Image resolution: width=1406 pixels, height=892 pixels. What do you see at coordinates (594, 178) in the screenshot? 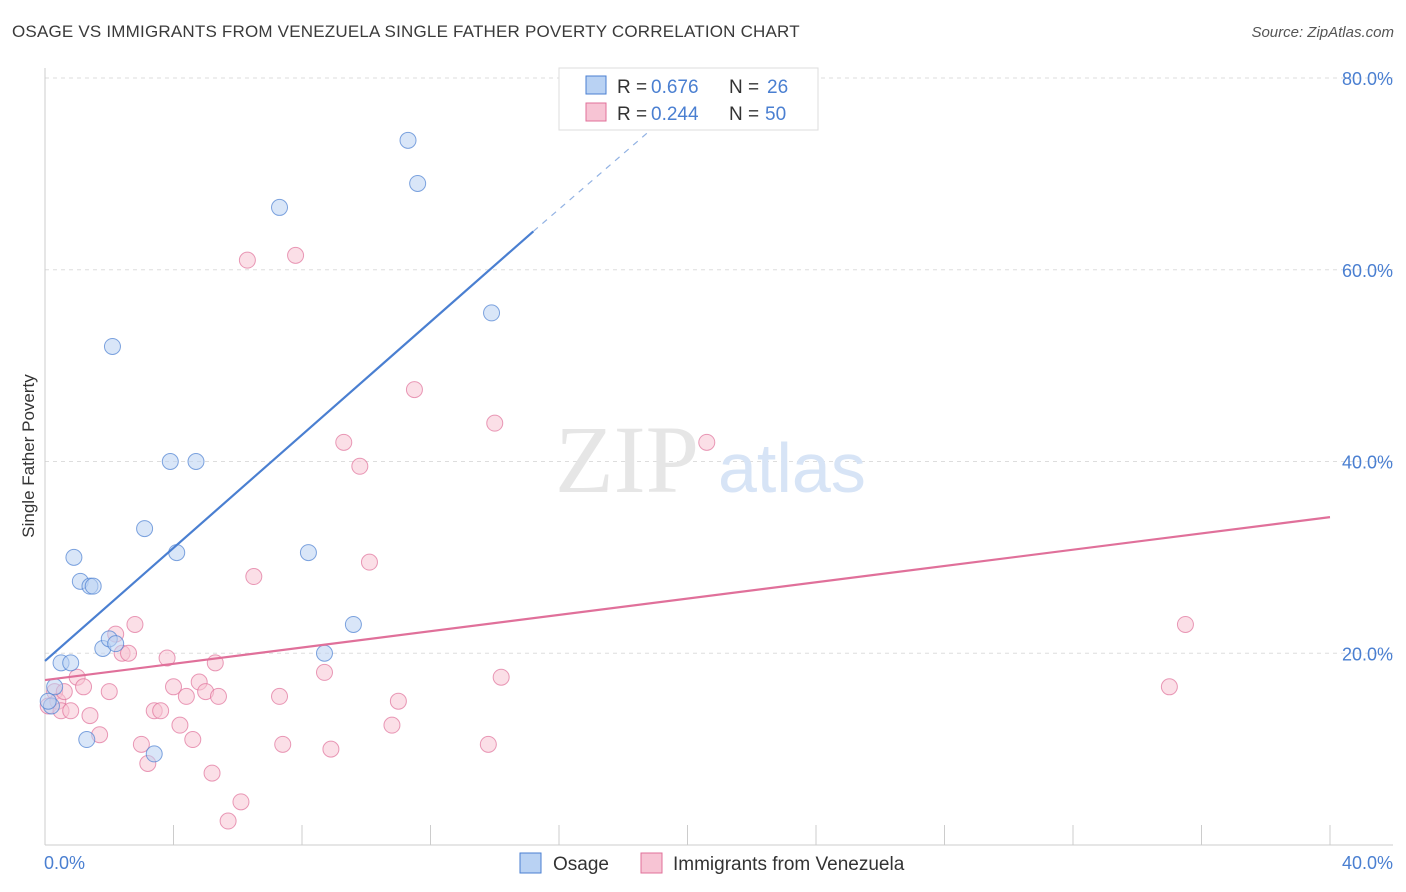
I see `osage-trendline-extension` at bounding box center [594, 178].